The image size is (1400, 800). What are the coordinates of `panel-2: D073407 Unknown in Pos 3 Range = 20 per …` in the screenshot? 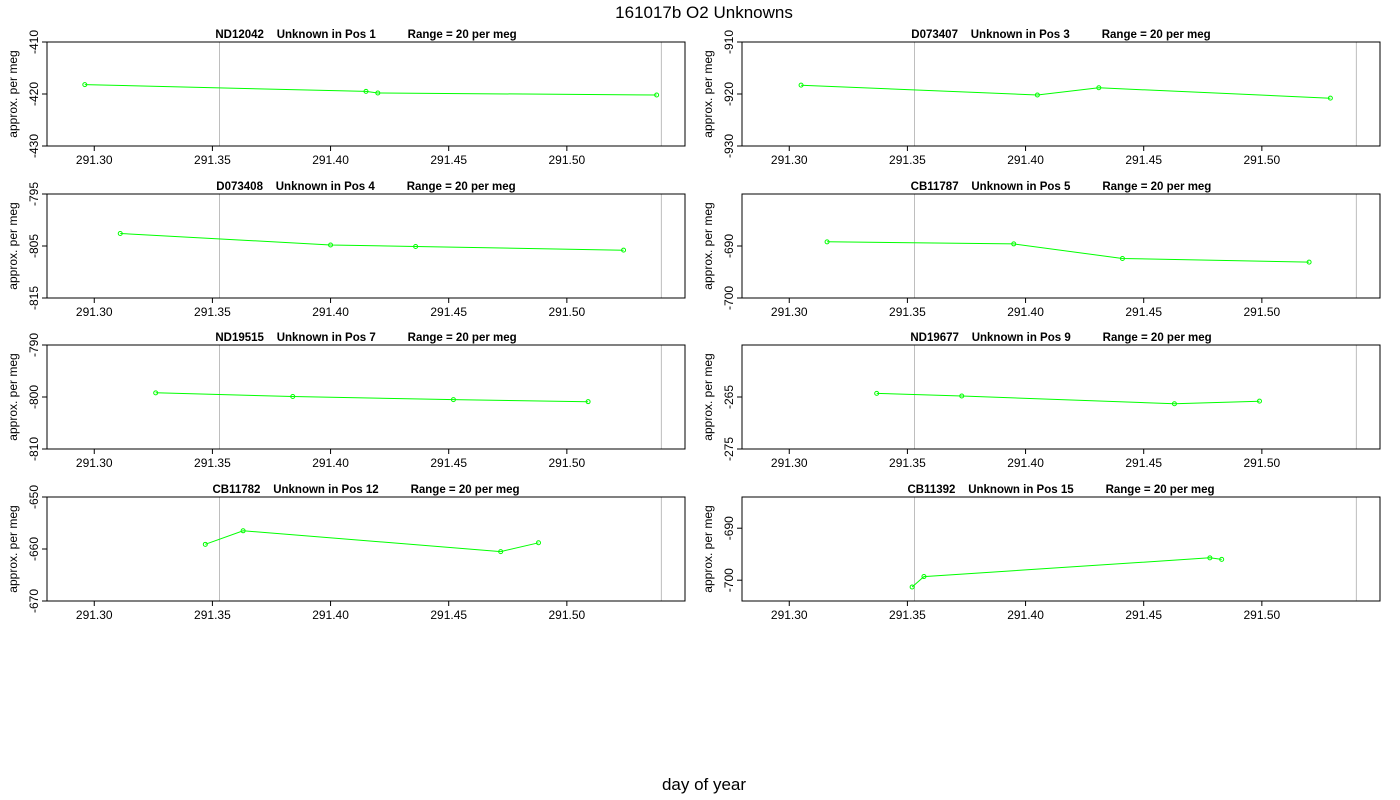 It's located at (1041, 98).